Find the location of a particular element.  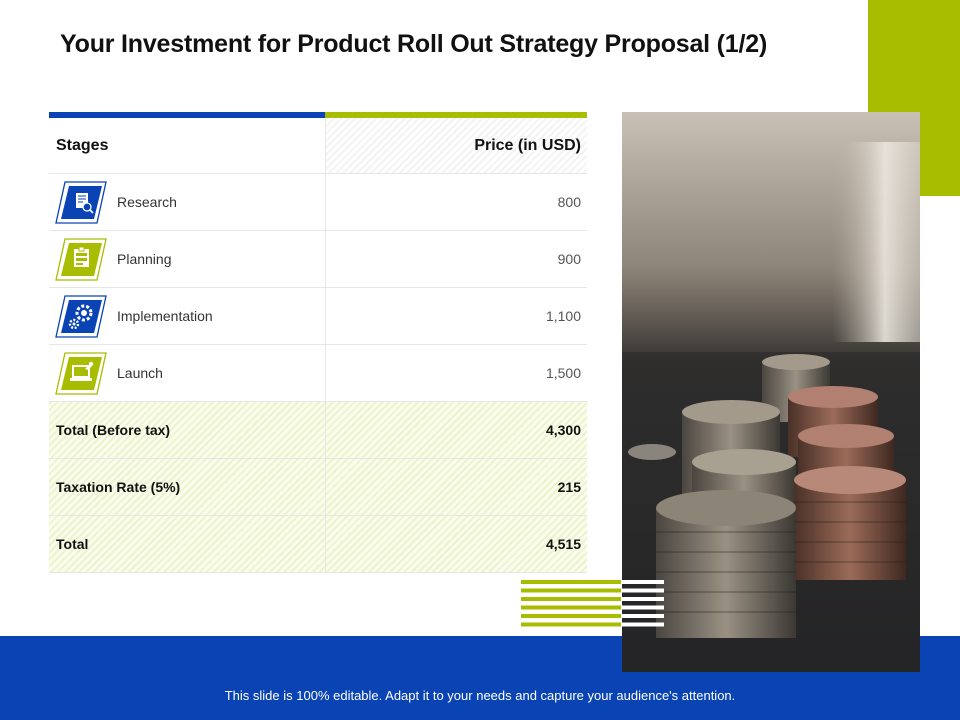

planning-board-icon is located at coordinates (81, 259).